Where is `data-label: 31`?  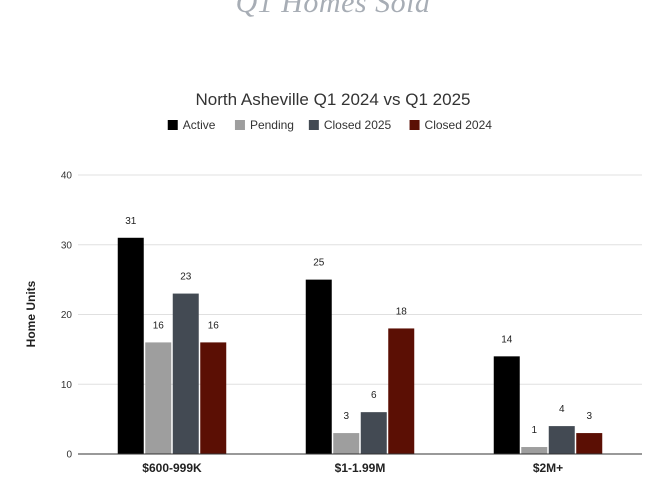 data-label: 31 is located at coordinates (131, 221).